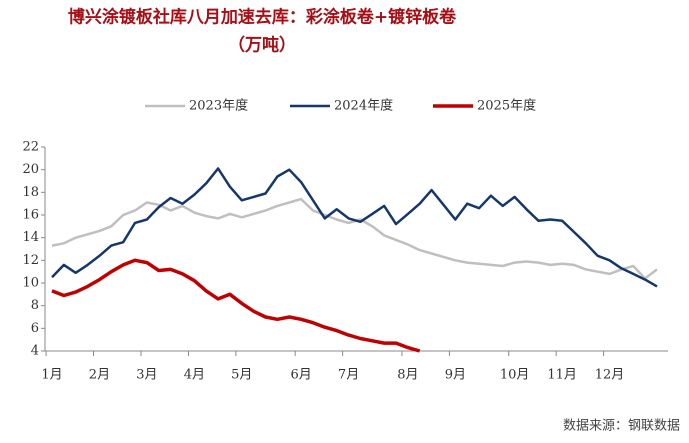 The image size is (689, 443). Describe the element at coordinates (506, 106) in the screenshot. I see `legend-label: 2025年度` at that location.